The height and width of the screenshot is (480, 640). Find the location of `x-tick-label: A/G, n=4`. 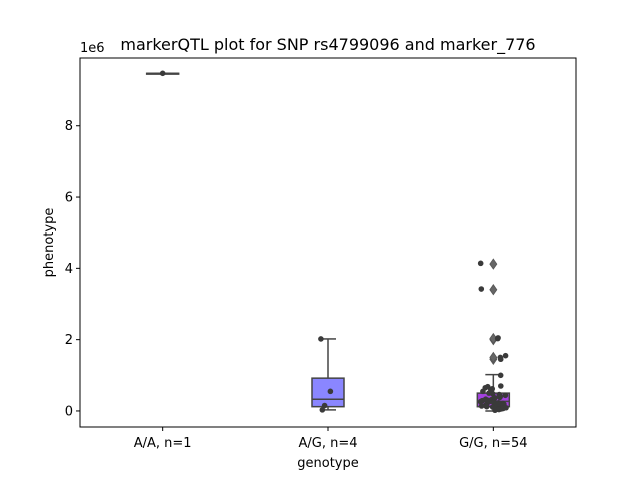

x-tick-label: A/G, n=4 is located at coordinates (327, 443).